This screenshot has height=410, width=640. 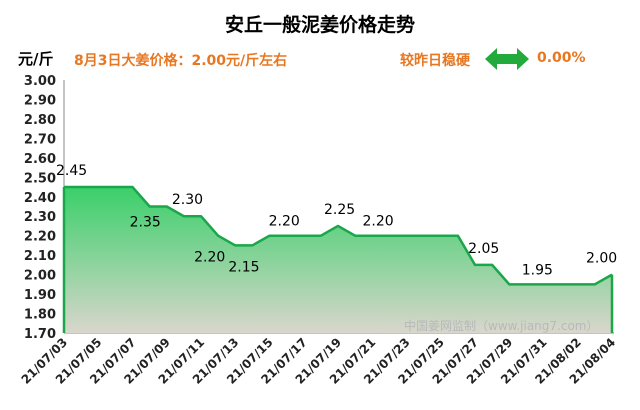 I want to click on unit-label: 元/斤, so click(x=36, y=59).